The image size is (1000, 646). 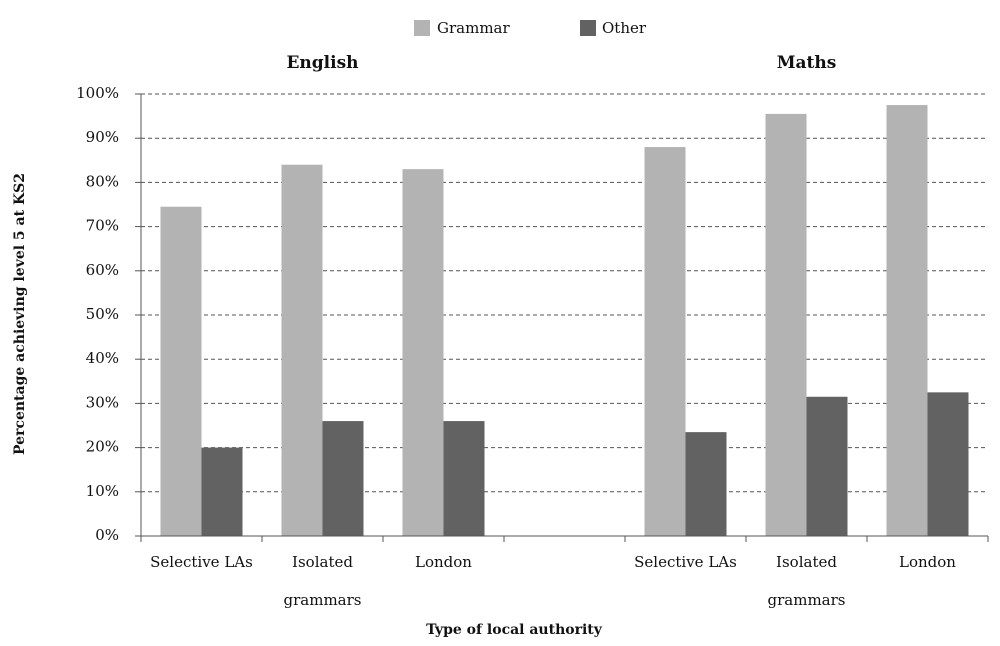 I want to click on y-axis-label: Percentage achieving level 5 at KS2, so click(x=20, y=314).